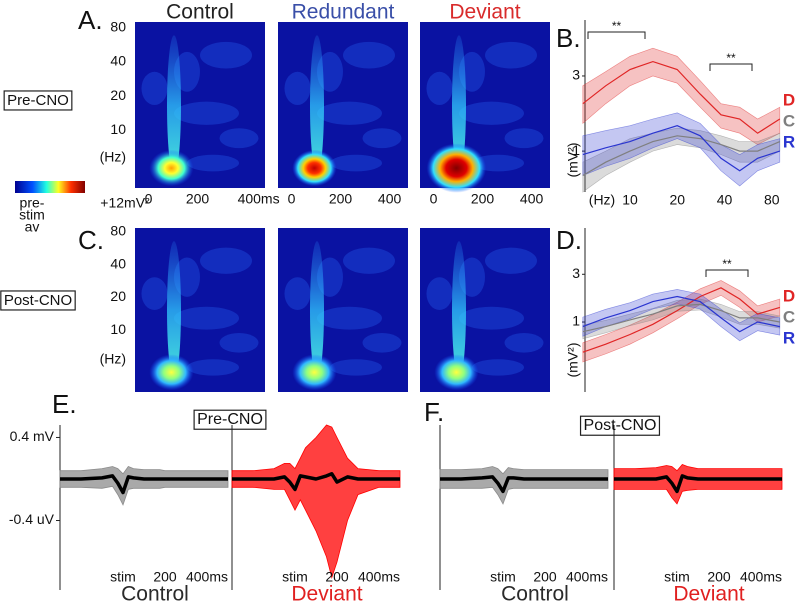  Describe the element at coordinates (38, 100) in the screenshot. I see `row-label-box` at that location.